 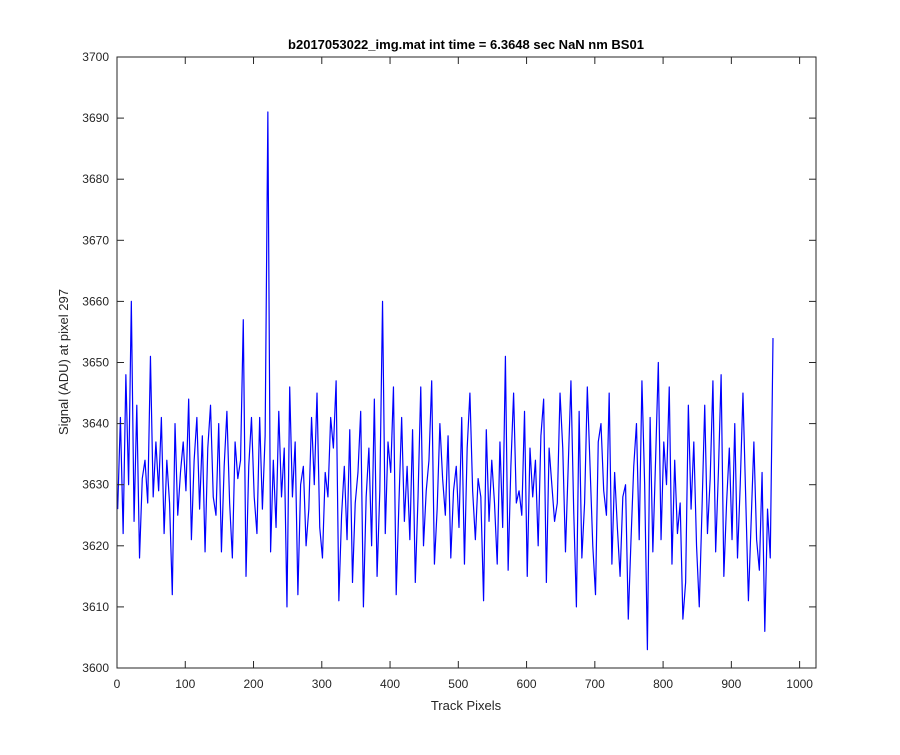 What do you see at coordinates (466, 705) in the screenshot?
I see `x-axis-label: Track Pixels` at bounding box center [466, 705].